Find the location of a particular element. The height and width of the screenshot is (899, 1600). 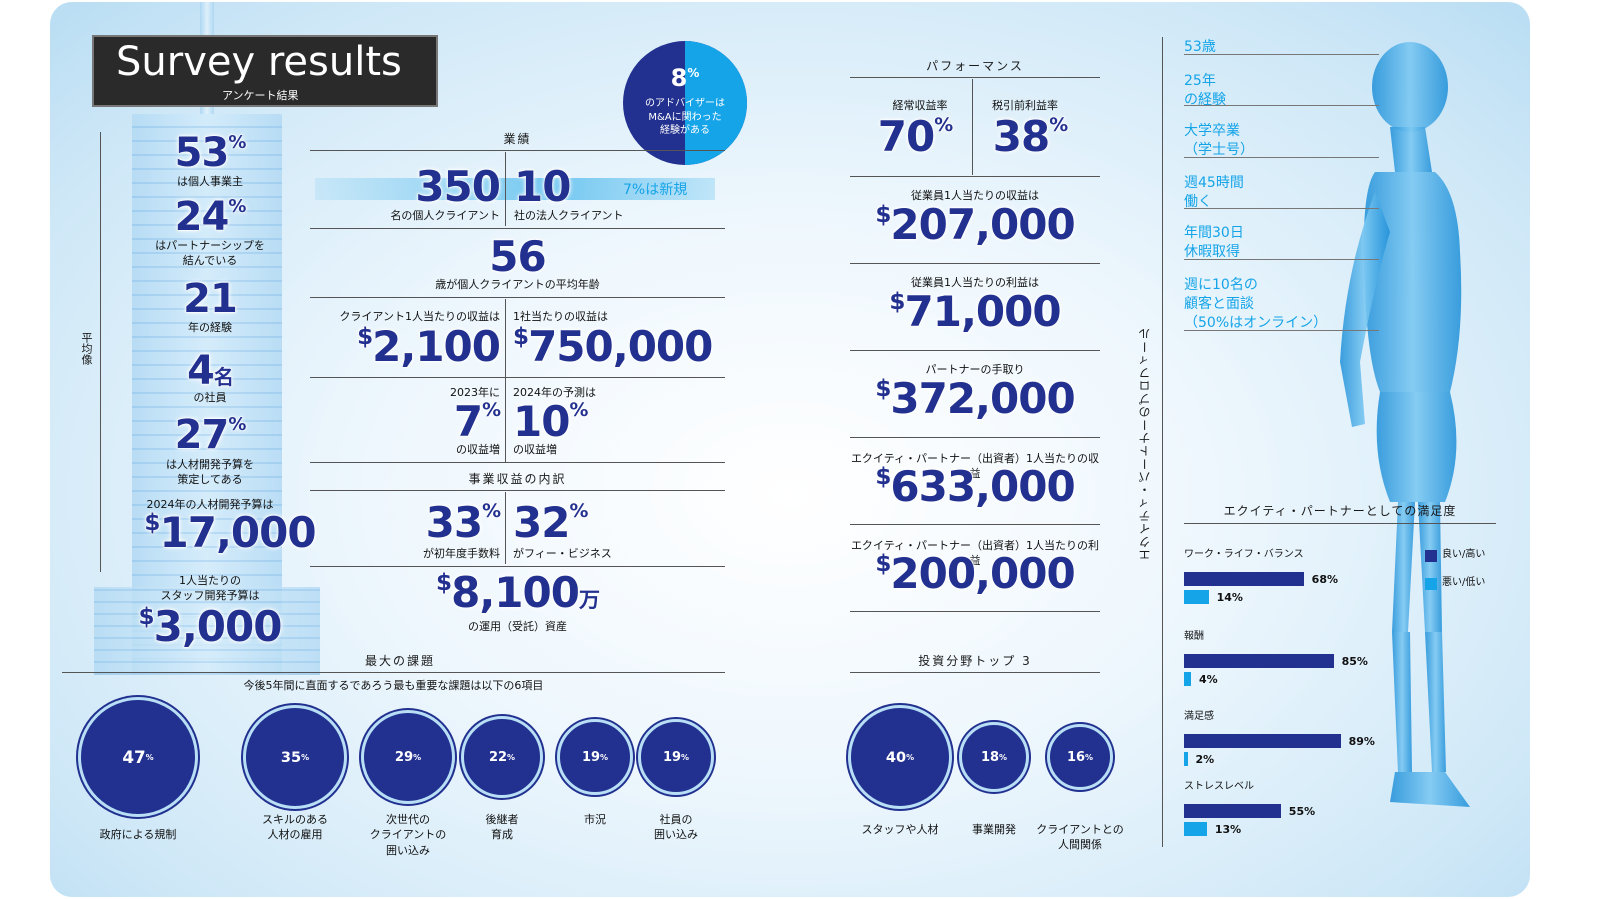

rev-per-client-label: クライアント1人当たりの収益は is located at coordinates (419, 316).